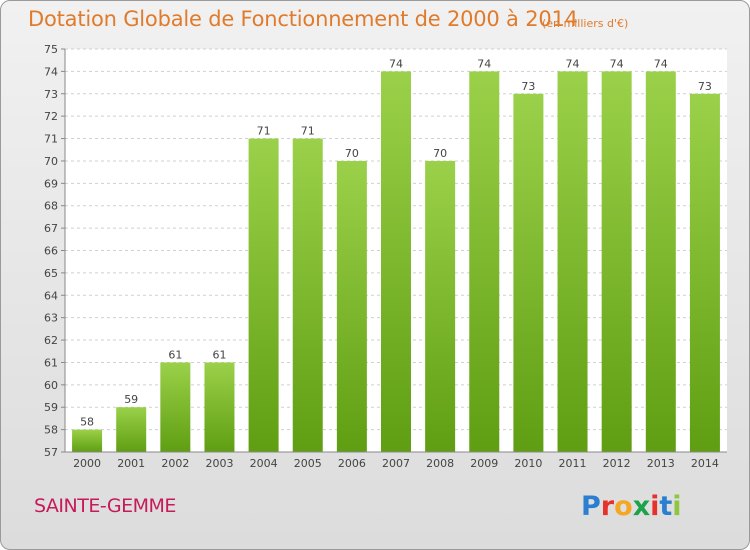 This screenshot has height=550, width=750. I want to click on bar-2012, so click(616, 261).